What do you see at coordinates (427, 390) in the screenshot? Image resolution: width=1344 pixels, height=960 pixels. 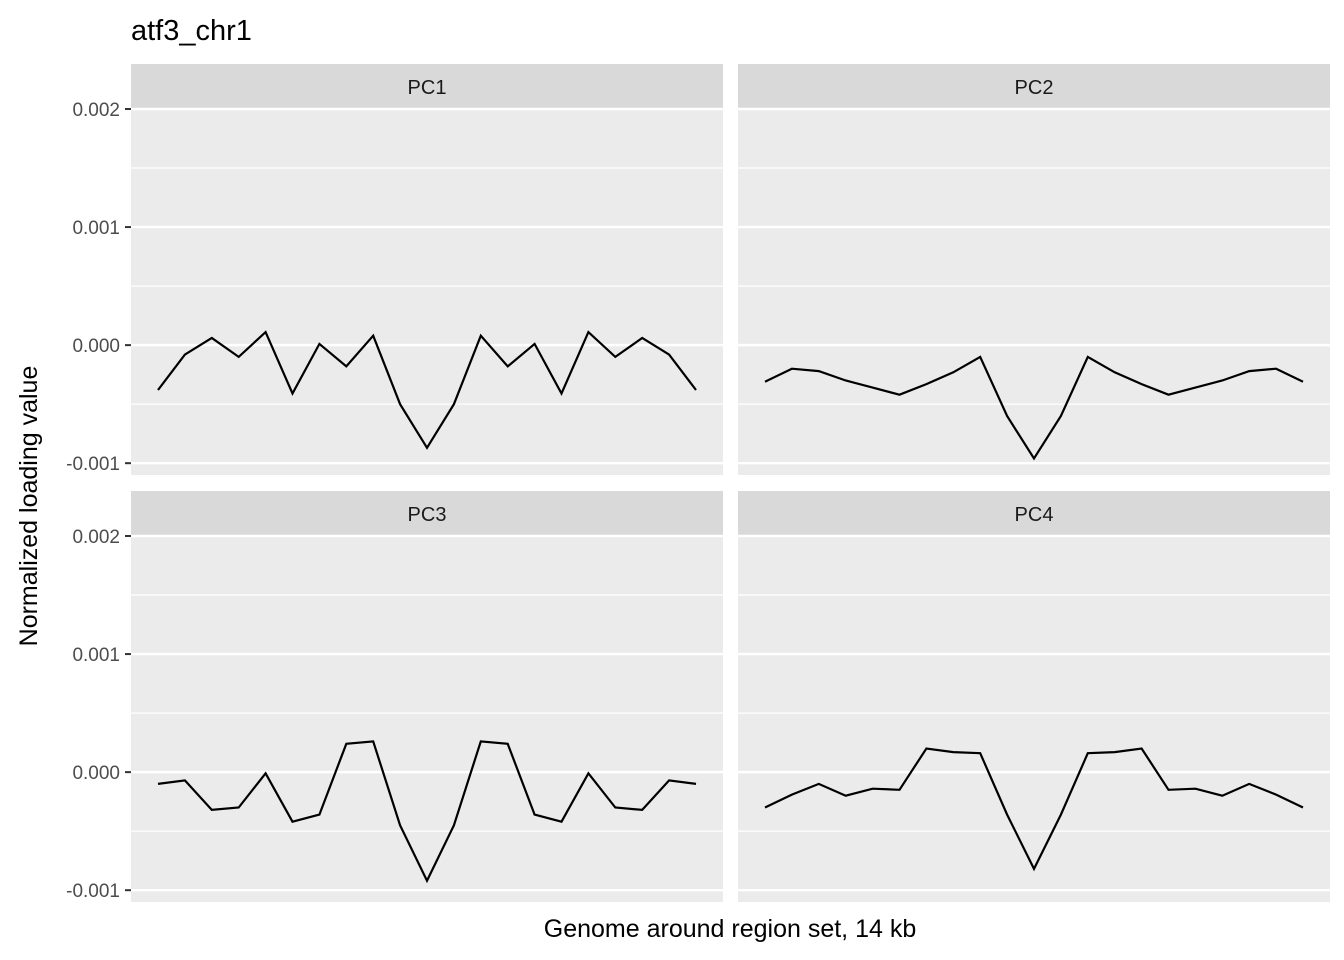 I see `series-line-pc1` at bounding box center [427, 390].